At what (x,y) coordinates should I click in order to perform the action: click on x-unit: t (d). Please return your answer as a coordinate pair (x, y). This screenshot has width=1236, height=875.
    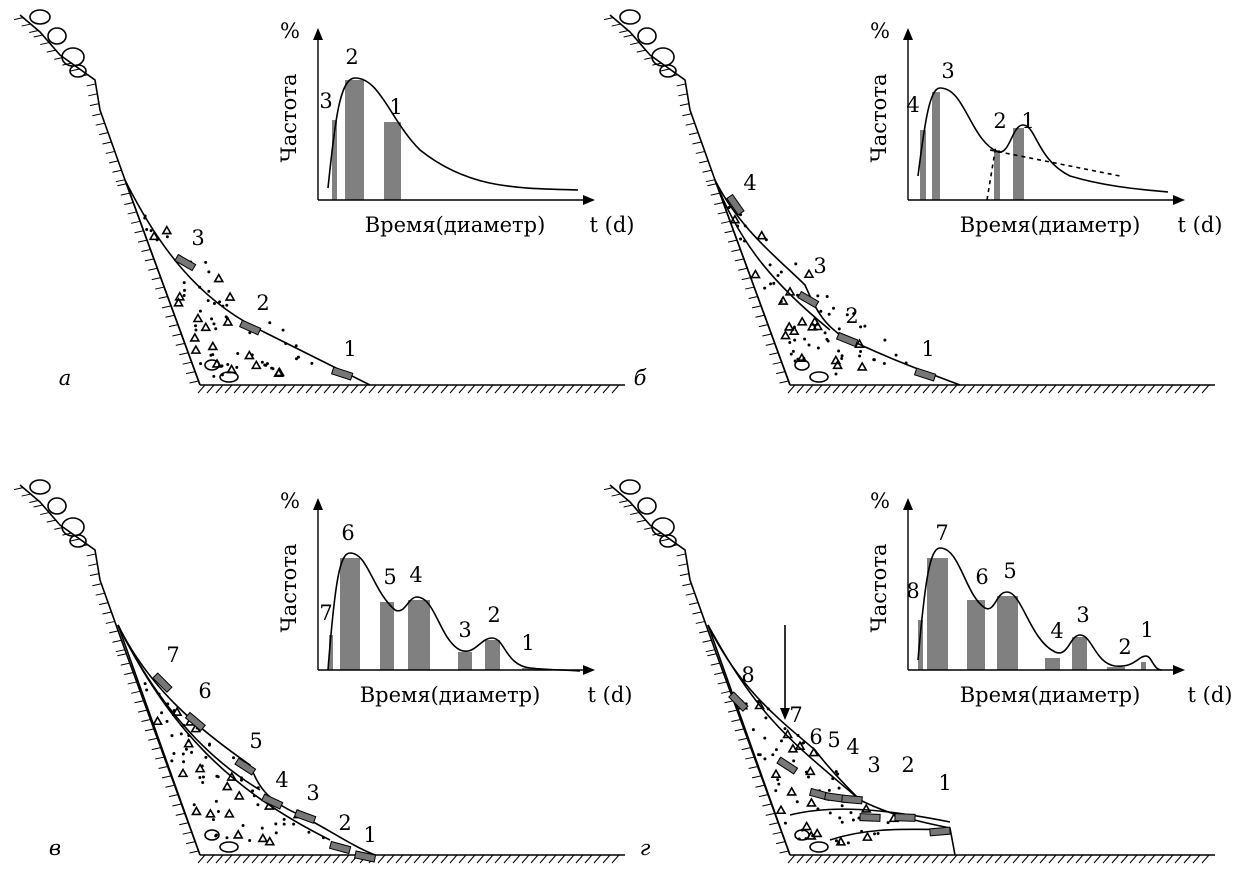
    Looking at the image, I should click on (612, 225).